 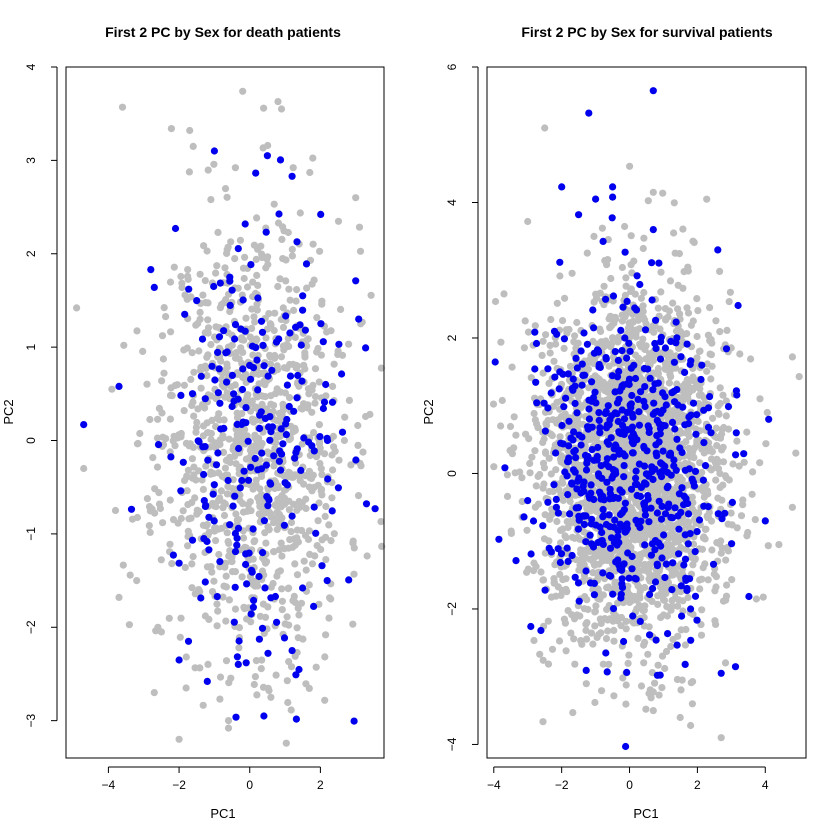 I want to click on y-tick-label: 4, so click(x=31, y=66).